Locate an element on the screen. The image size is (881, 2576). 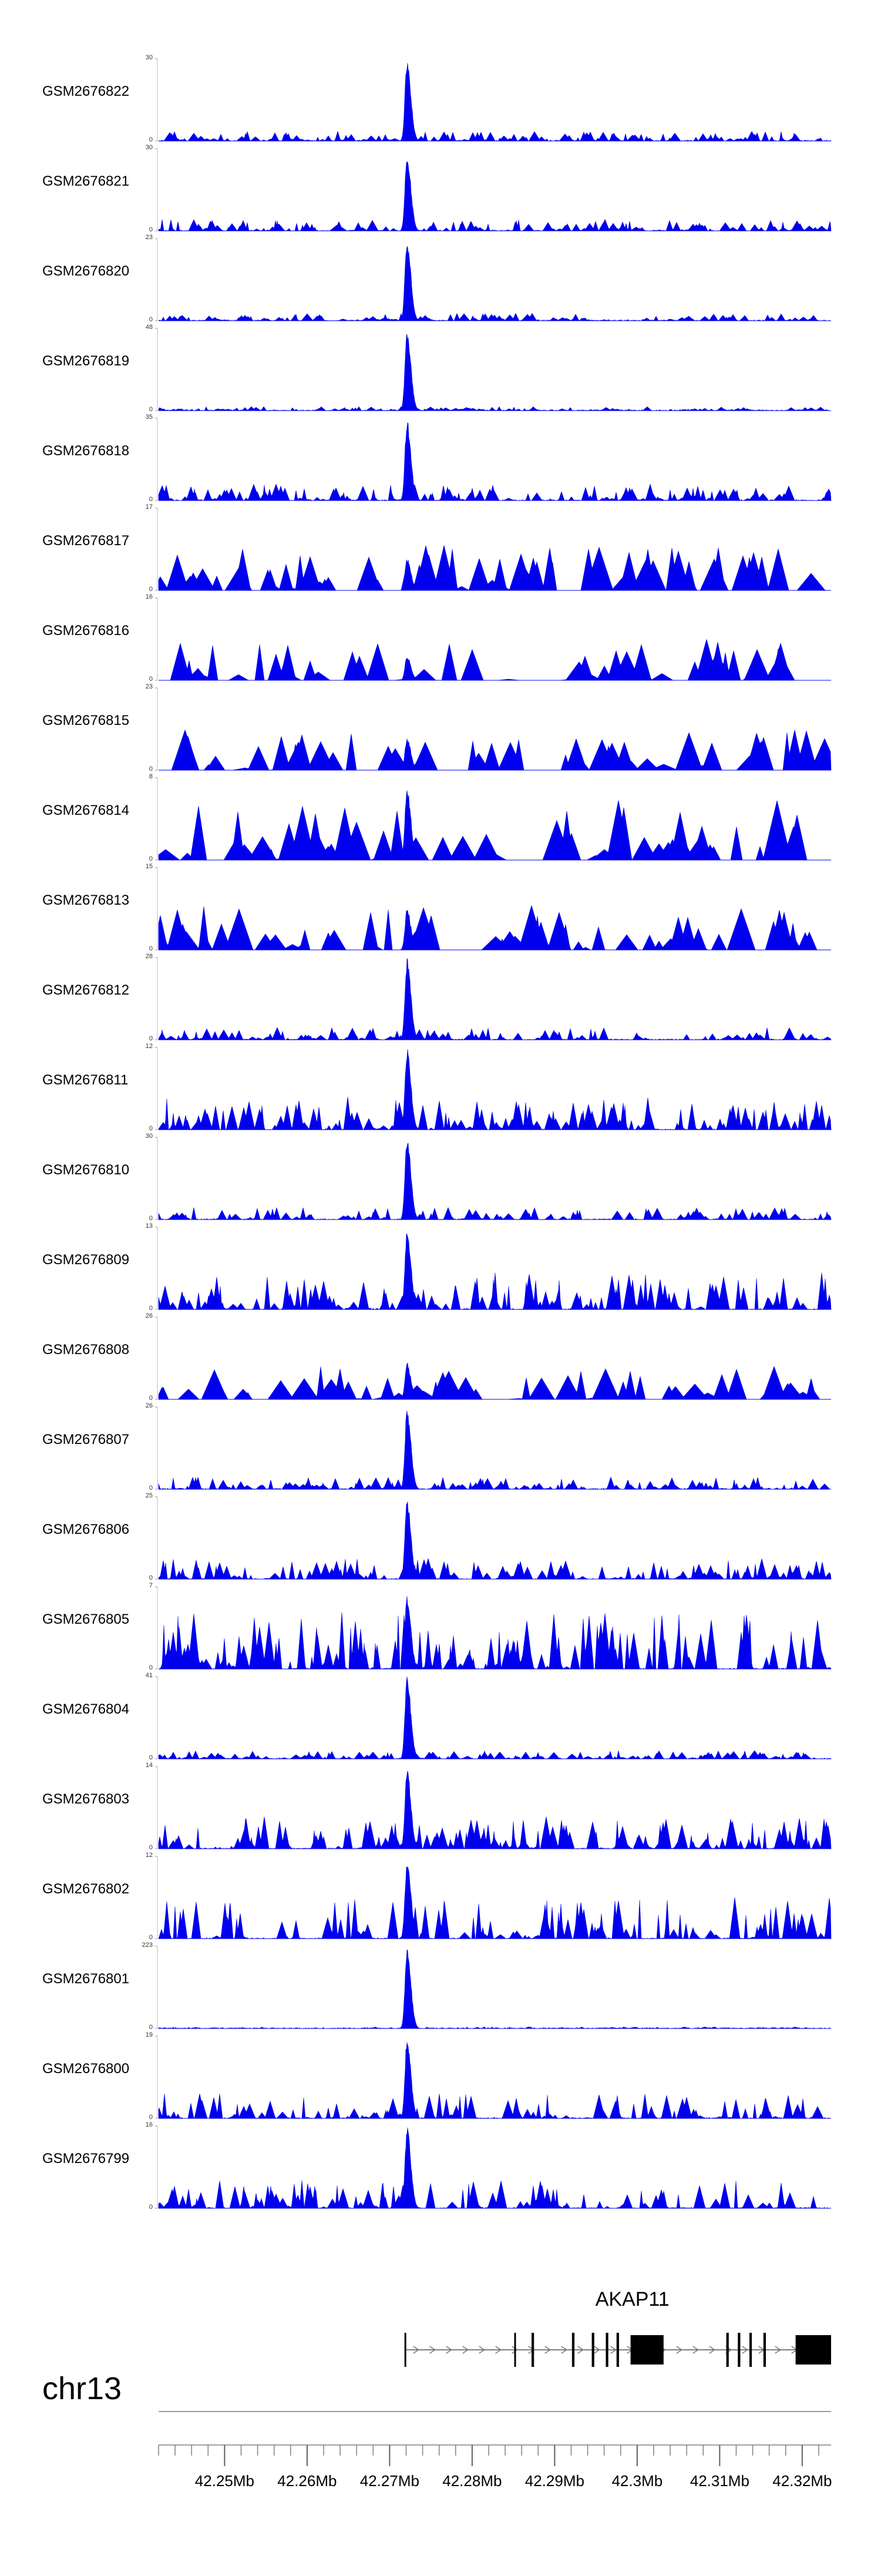
track-label: GSM2676815 is located at coordinates (86, 721).